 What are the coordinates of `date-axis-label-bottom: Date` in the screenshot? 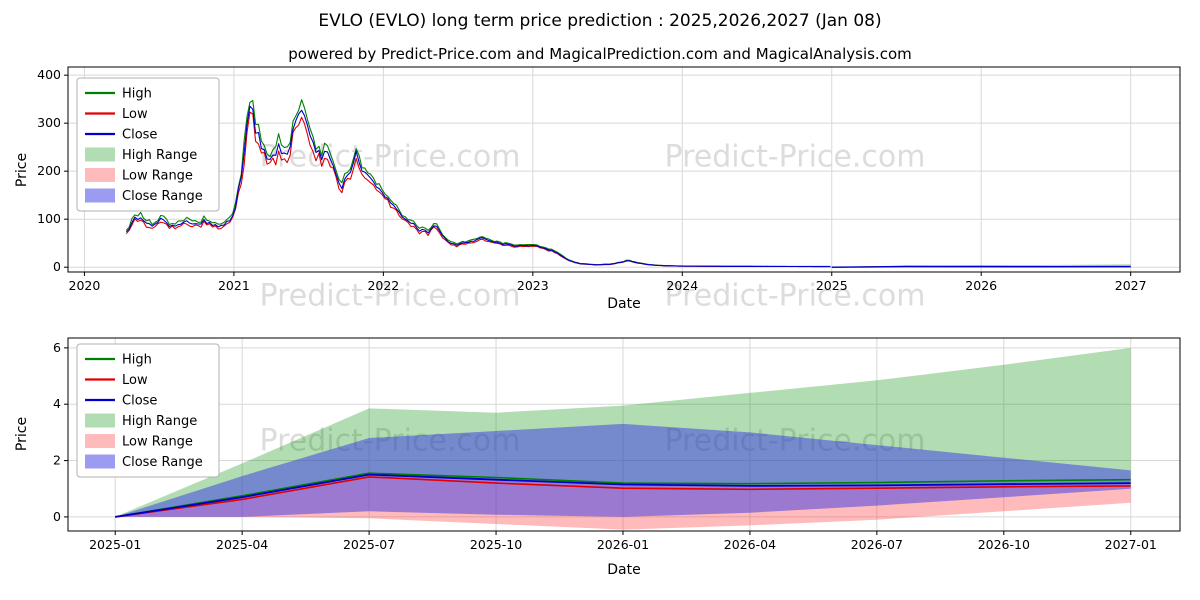 It's located at (624, 570).